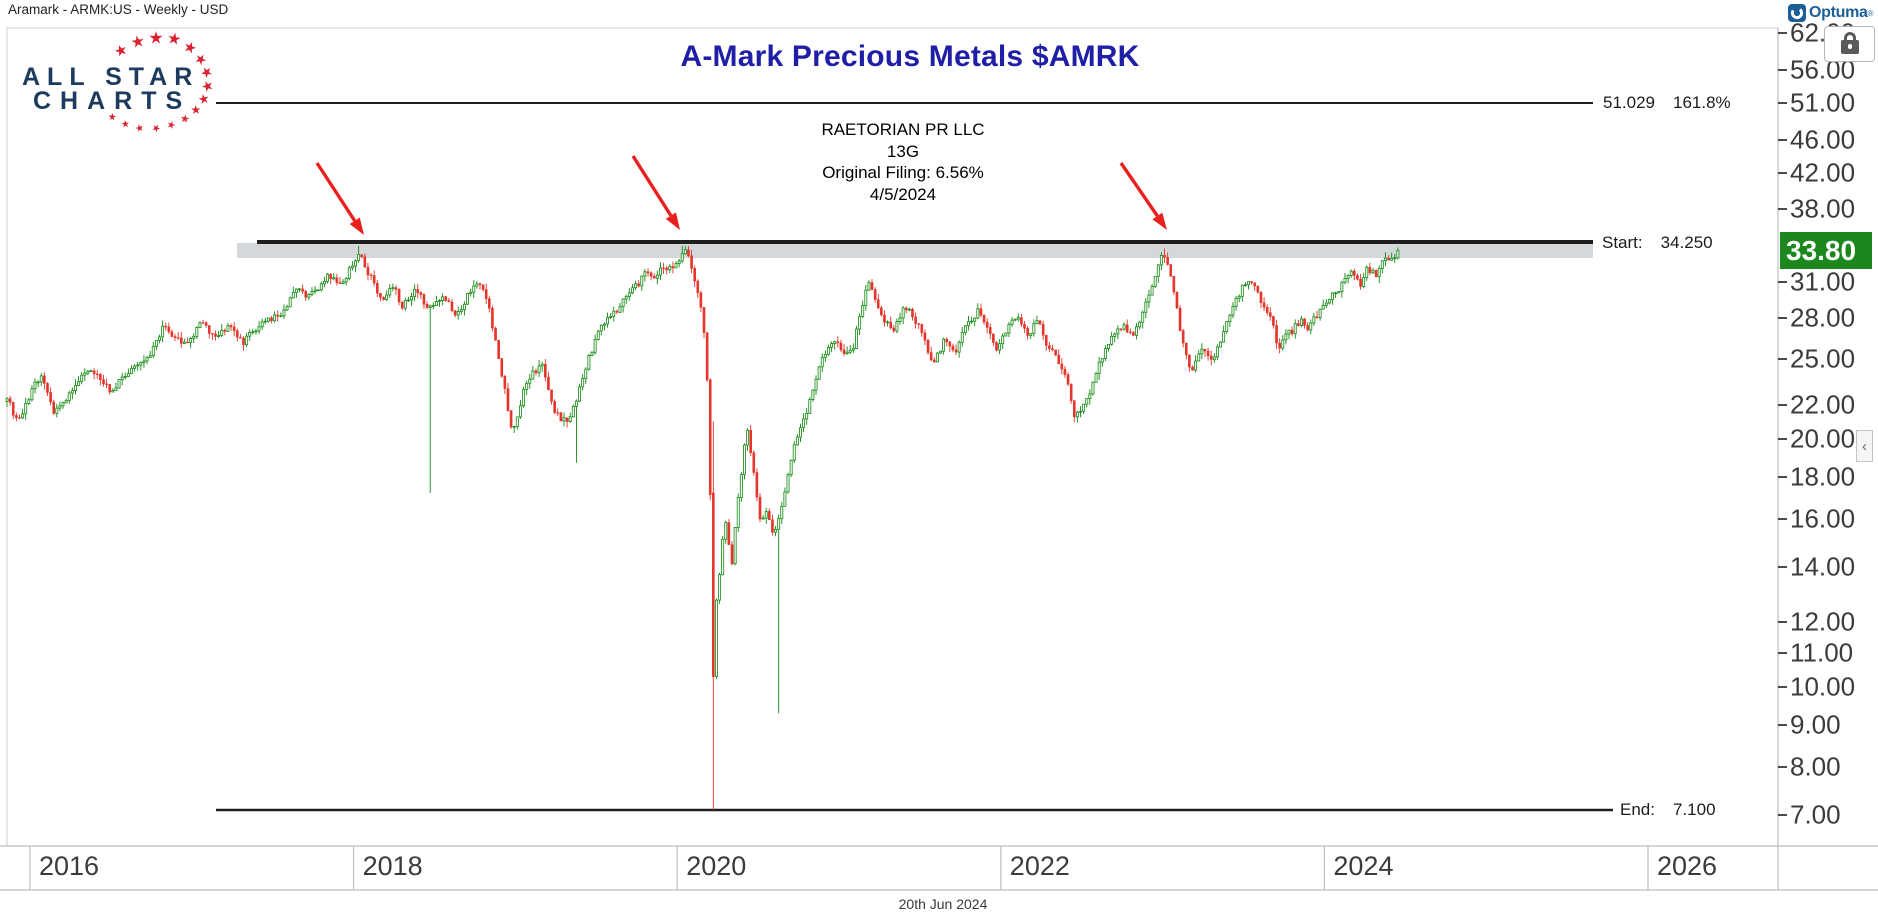 The width and height of the screenshot is (1878, 924). Describe the element at coordinates (1823, 317) in the screenshot. I see `y-axis-tick-label: 28.00` at that location.